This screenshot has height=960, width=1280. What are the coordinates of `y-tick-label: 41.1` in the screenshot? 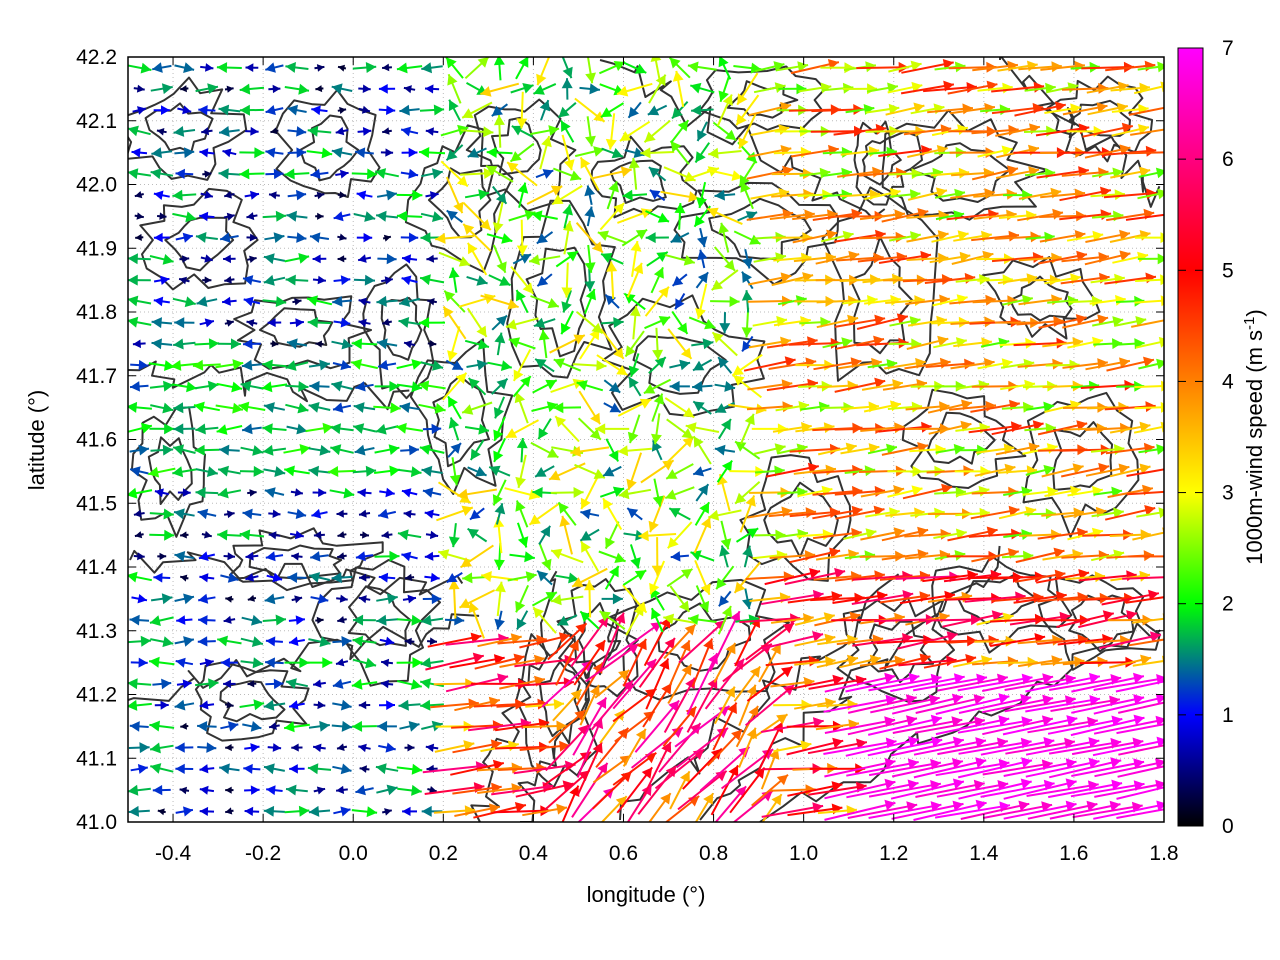 It's located at (96, 758).